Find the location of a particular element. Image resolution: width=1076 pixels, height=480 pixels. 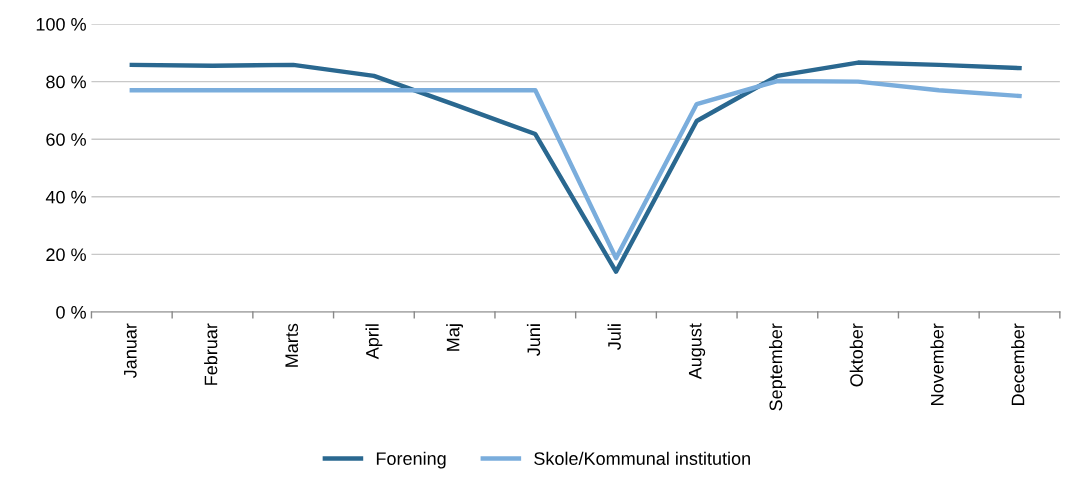

x-tick-label: December is located at coordinates (1018, 364).